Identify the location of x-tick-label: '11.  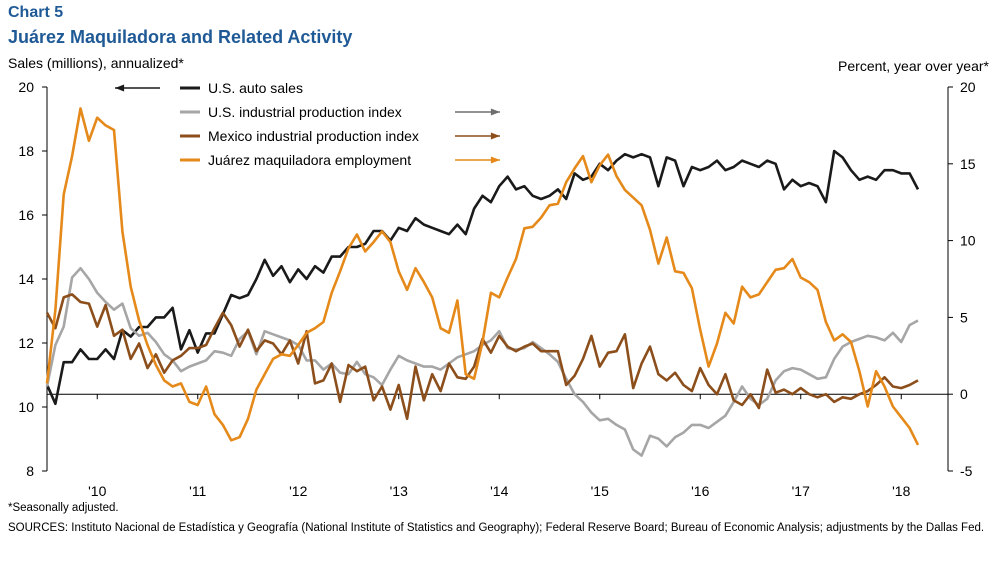
(197, 491).